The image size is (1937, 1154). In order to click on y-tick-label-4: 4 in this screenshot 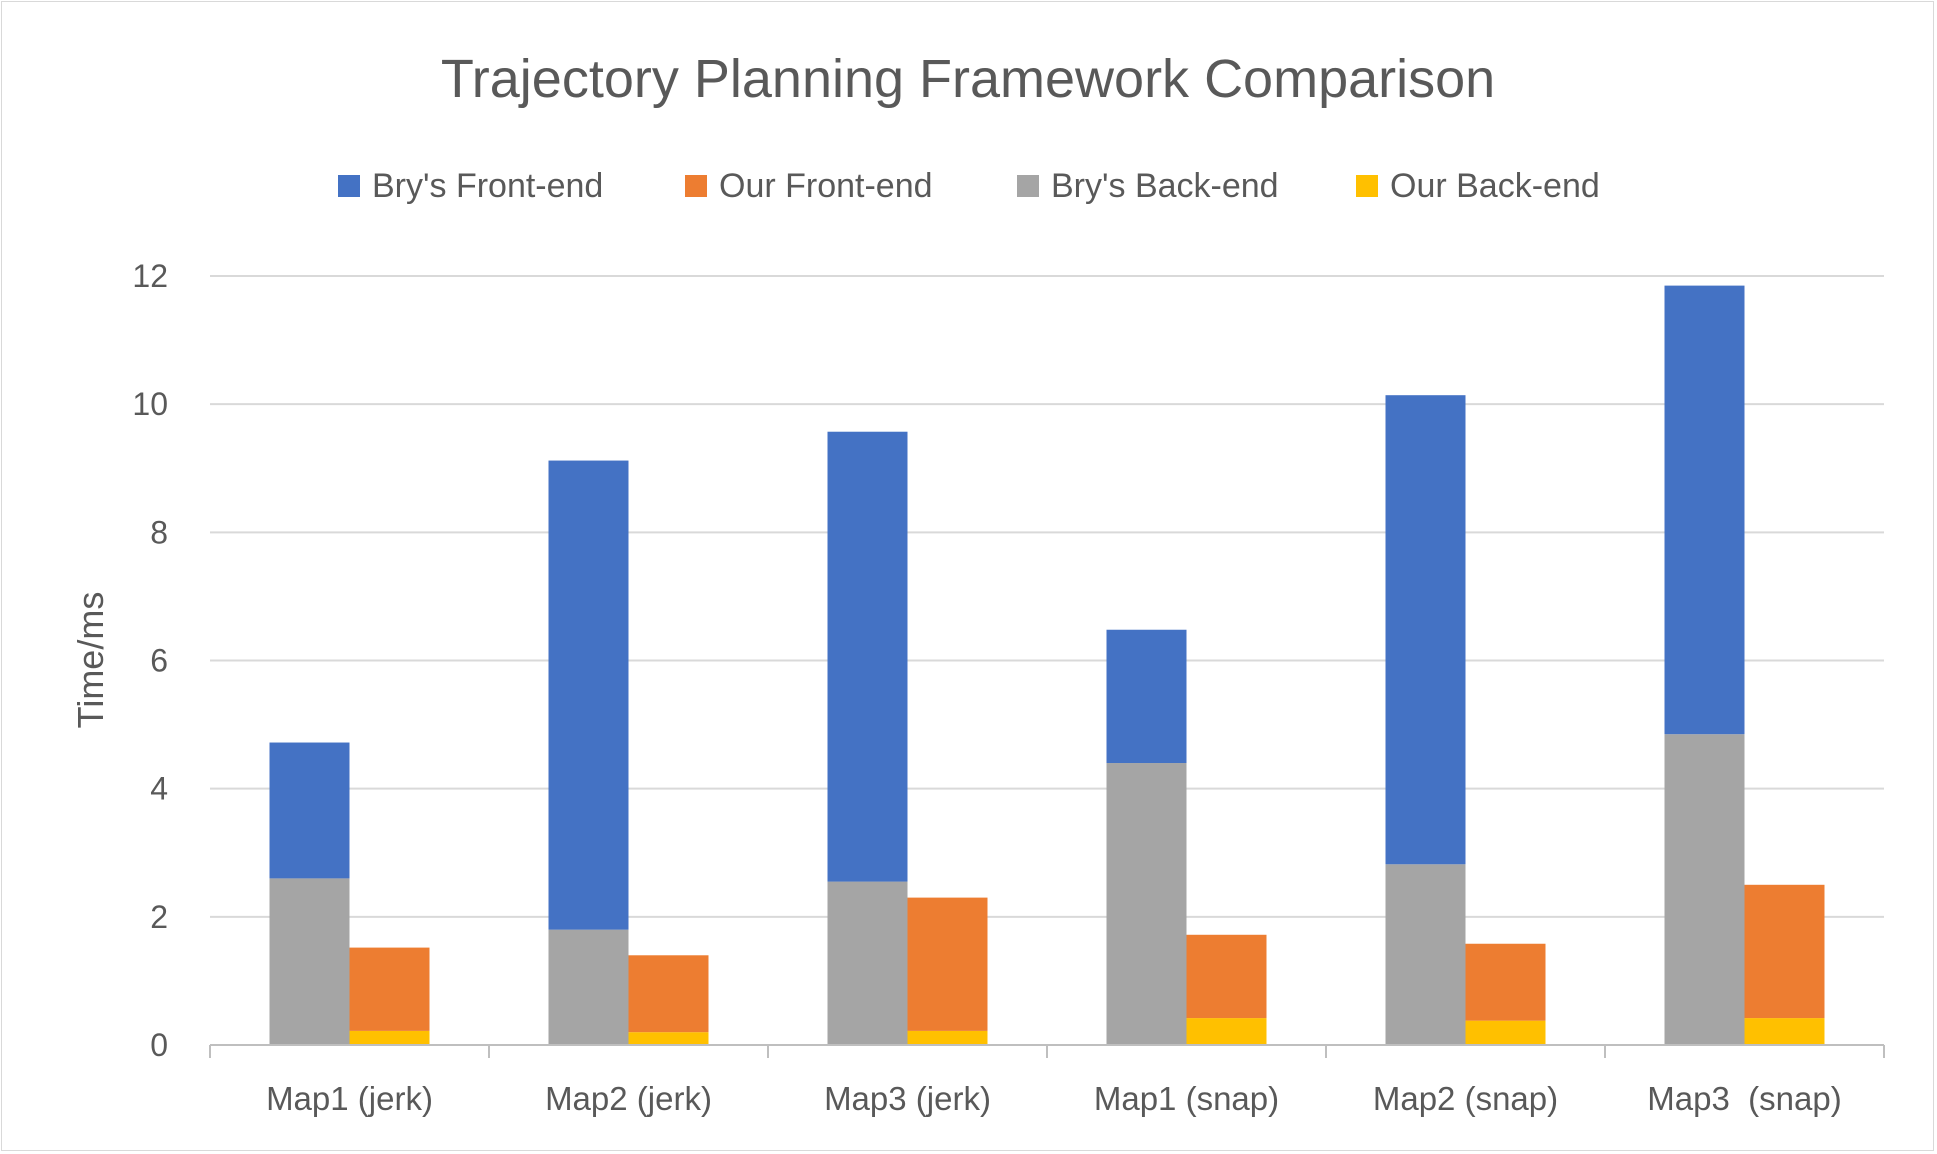, I will do `click(159, 789)`.